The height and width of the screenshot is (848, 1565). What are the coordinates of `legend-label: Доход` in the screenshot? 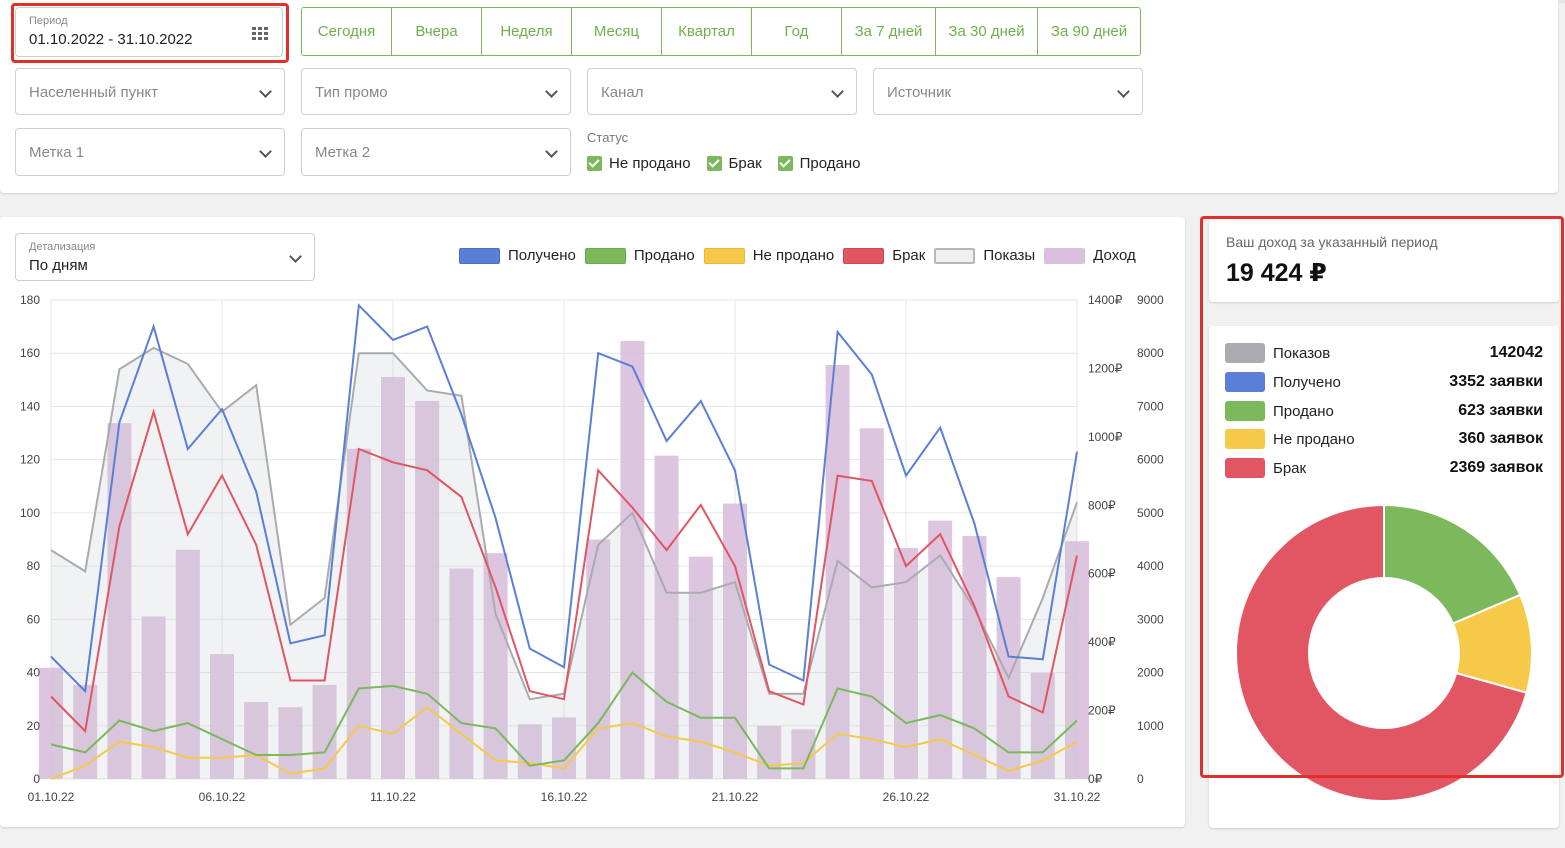 It's located at (1114, 255).